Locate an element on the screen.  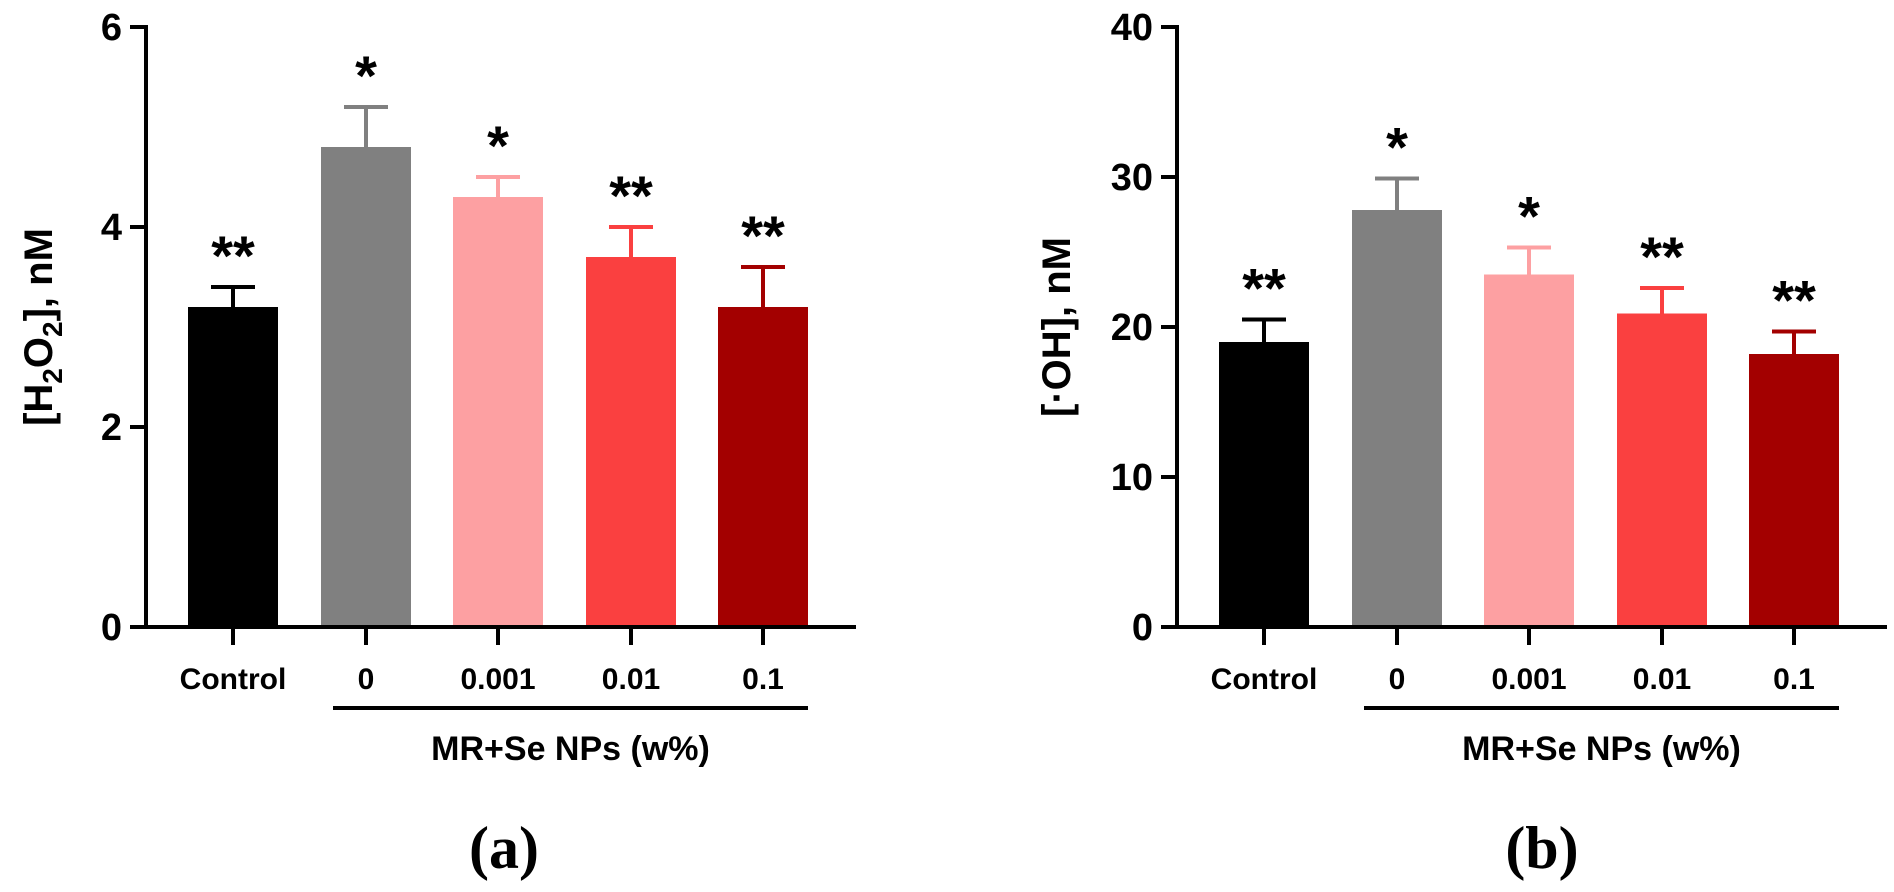
y-tick-label: 30 is located at coordinates (1132, 178).